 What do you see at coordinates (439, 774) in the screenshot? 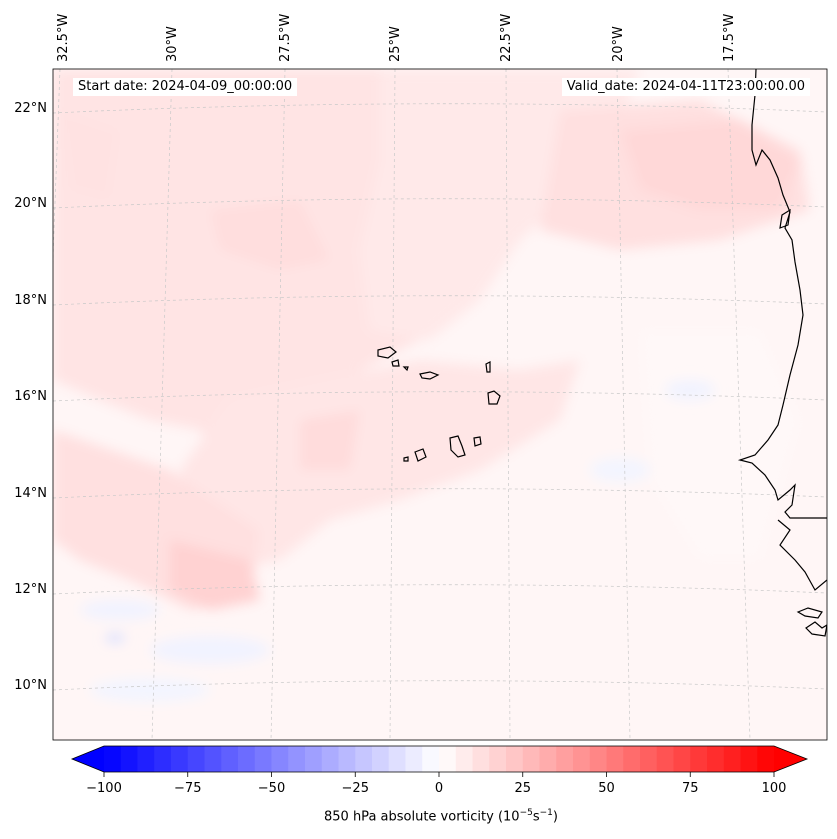
I see `colorbar-ticks` at bounding box center [439, 774].